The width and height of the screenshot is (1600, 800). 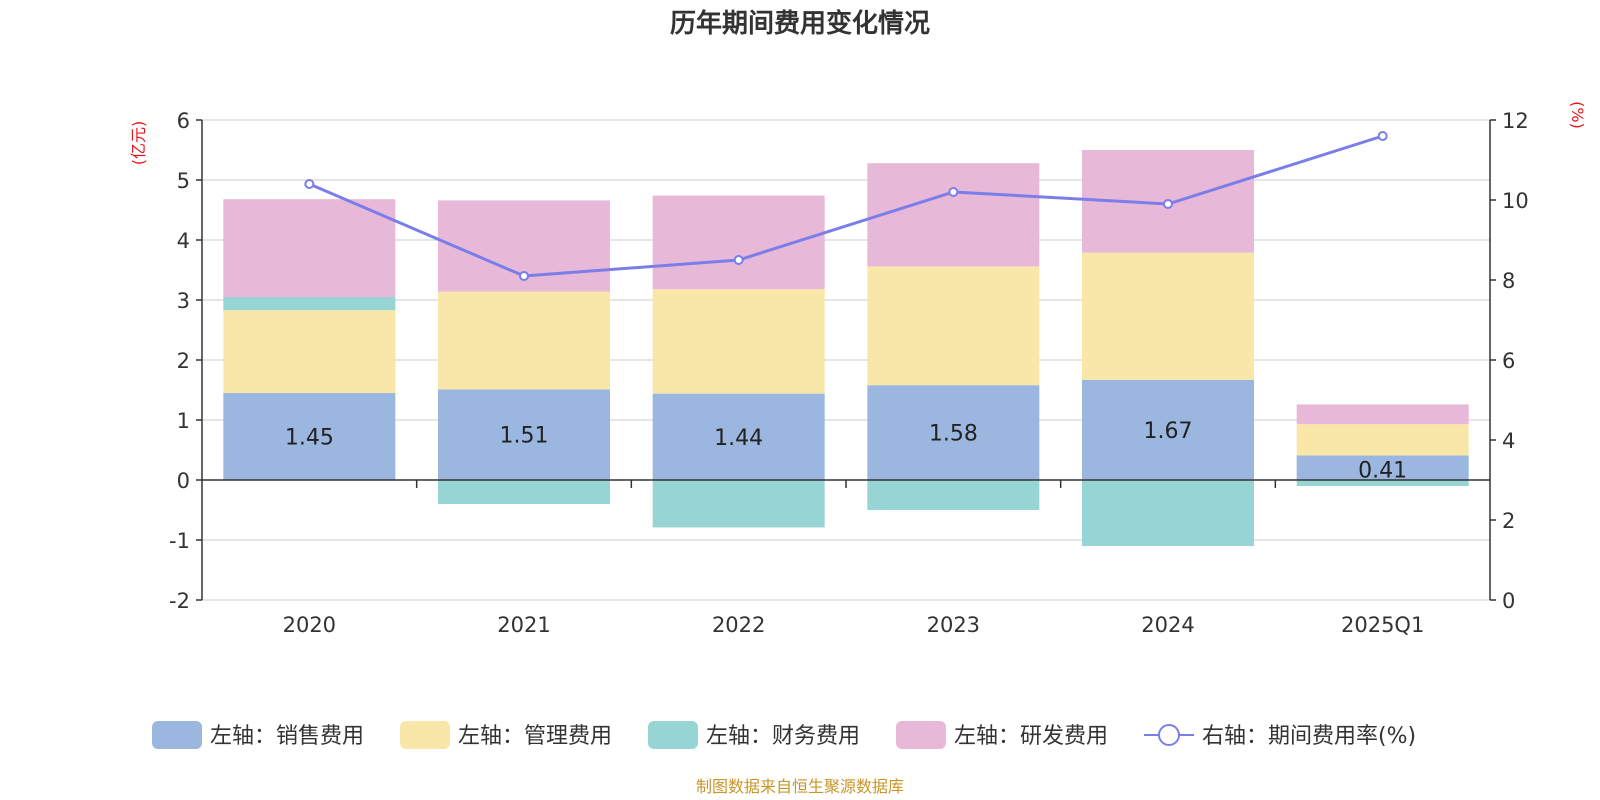 I want to click on legend-label: 右轴：期间费用率(%), so click(x=1309, y=736).